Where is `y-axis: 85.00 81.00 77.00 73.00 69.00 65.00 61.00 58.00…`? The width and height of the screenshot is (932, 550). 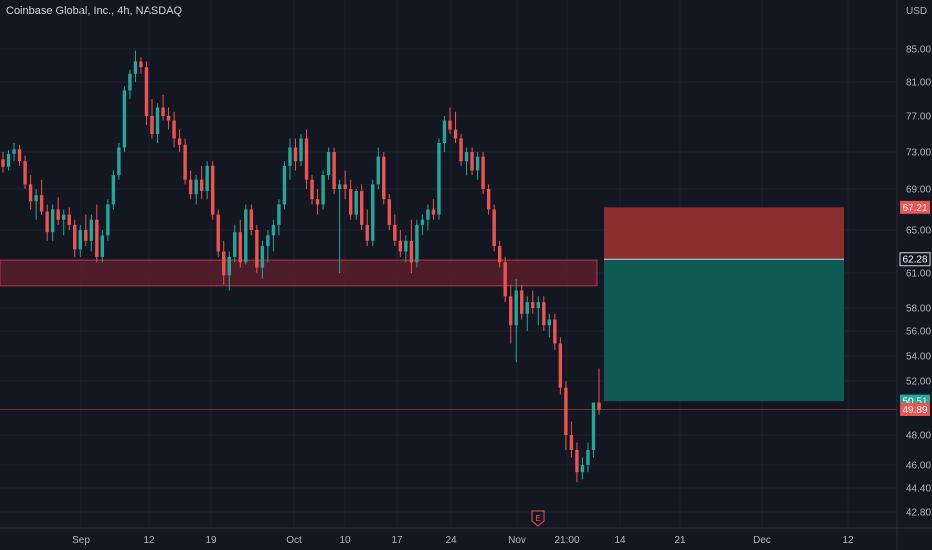 y-axis: 85.00 81.00 77.00 73.00 69.00 65.00 61.00 58.00… is located at coordinates (913, 275).